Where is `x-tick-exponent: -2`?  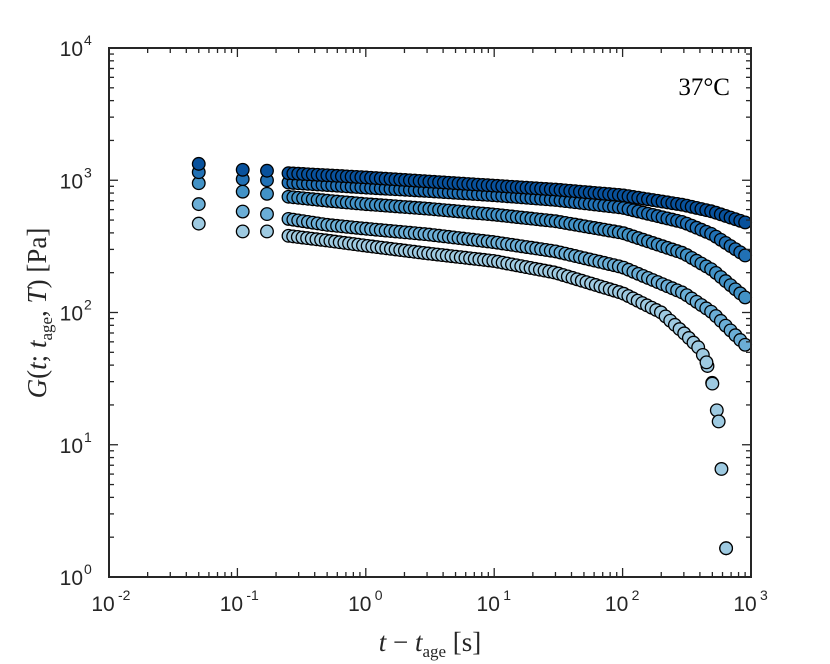
x-tick-exponent: -2 is located at coordinates (124, 595).